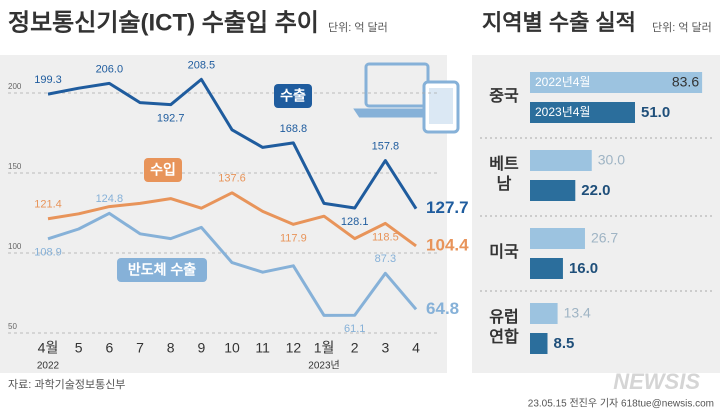 The width and height of the screenshot is (720, 413). Describe the element at coordinates (386, 146) in the screenshot. I see `value-label: 157.8` at that location.